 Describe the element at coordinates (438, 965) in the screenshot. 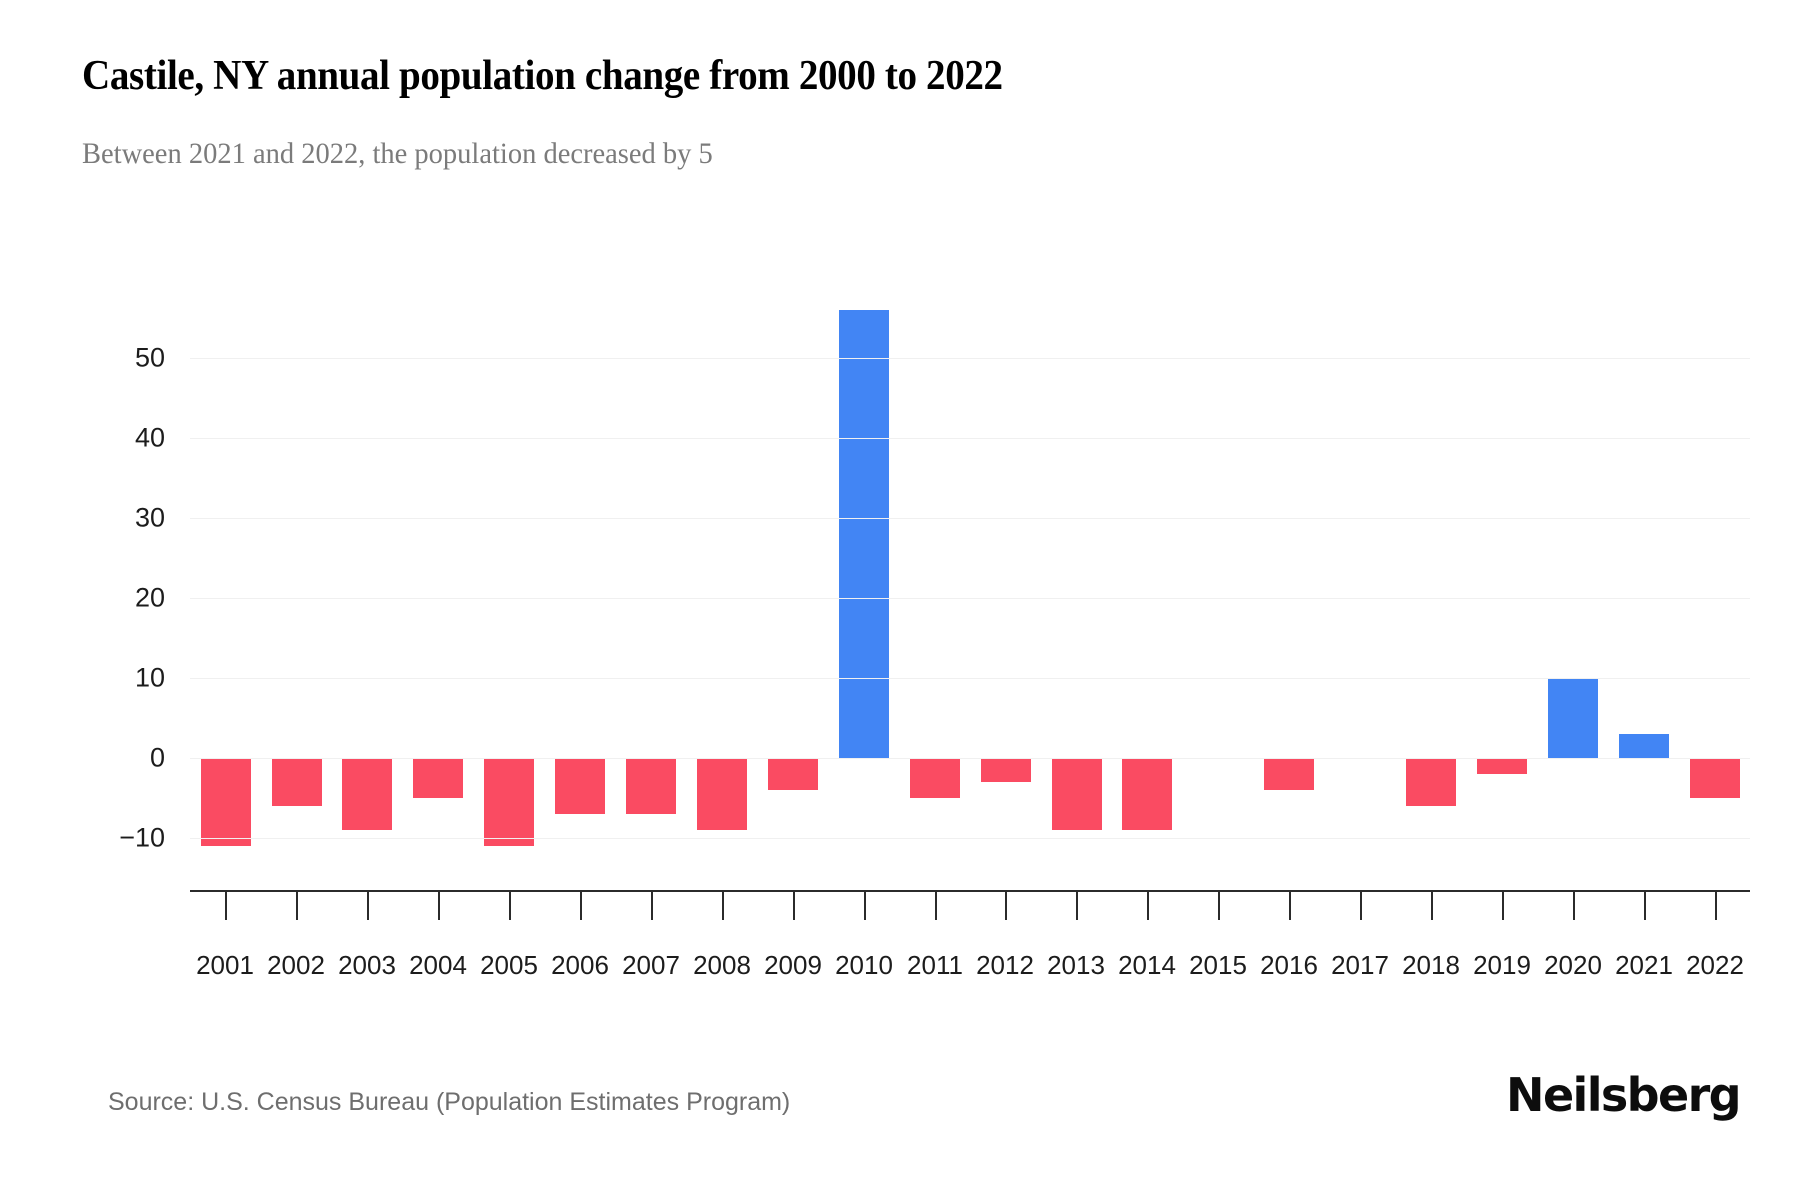

I see `x-axis-tick-label: 2004` at that location.